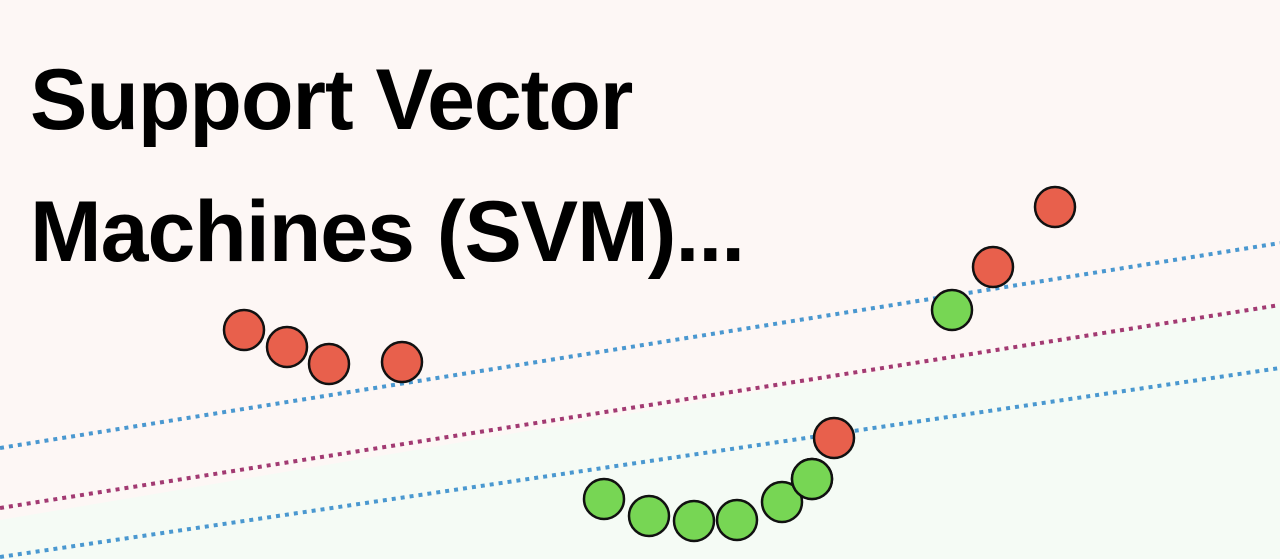 The width and height of the screenshot is (1280, 559). I want to click on title-line-1: Support Vector, so click(331, 100).